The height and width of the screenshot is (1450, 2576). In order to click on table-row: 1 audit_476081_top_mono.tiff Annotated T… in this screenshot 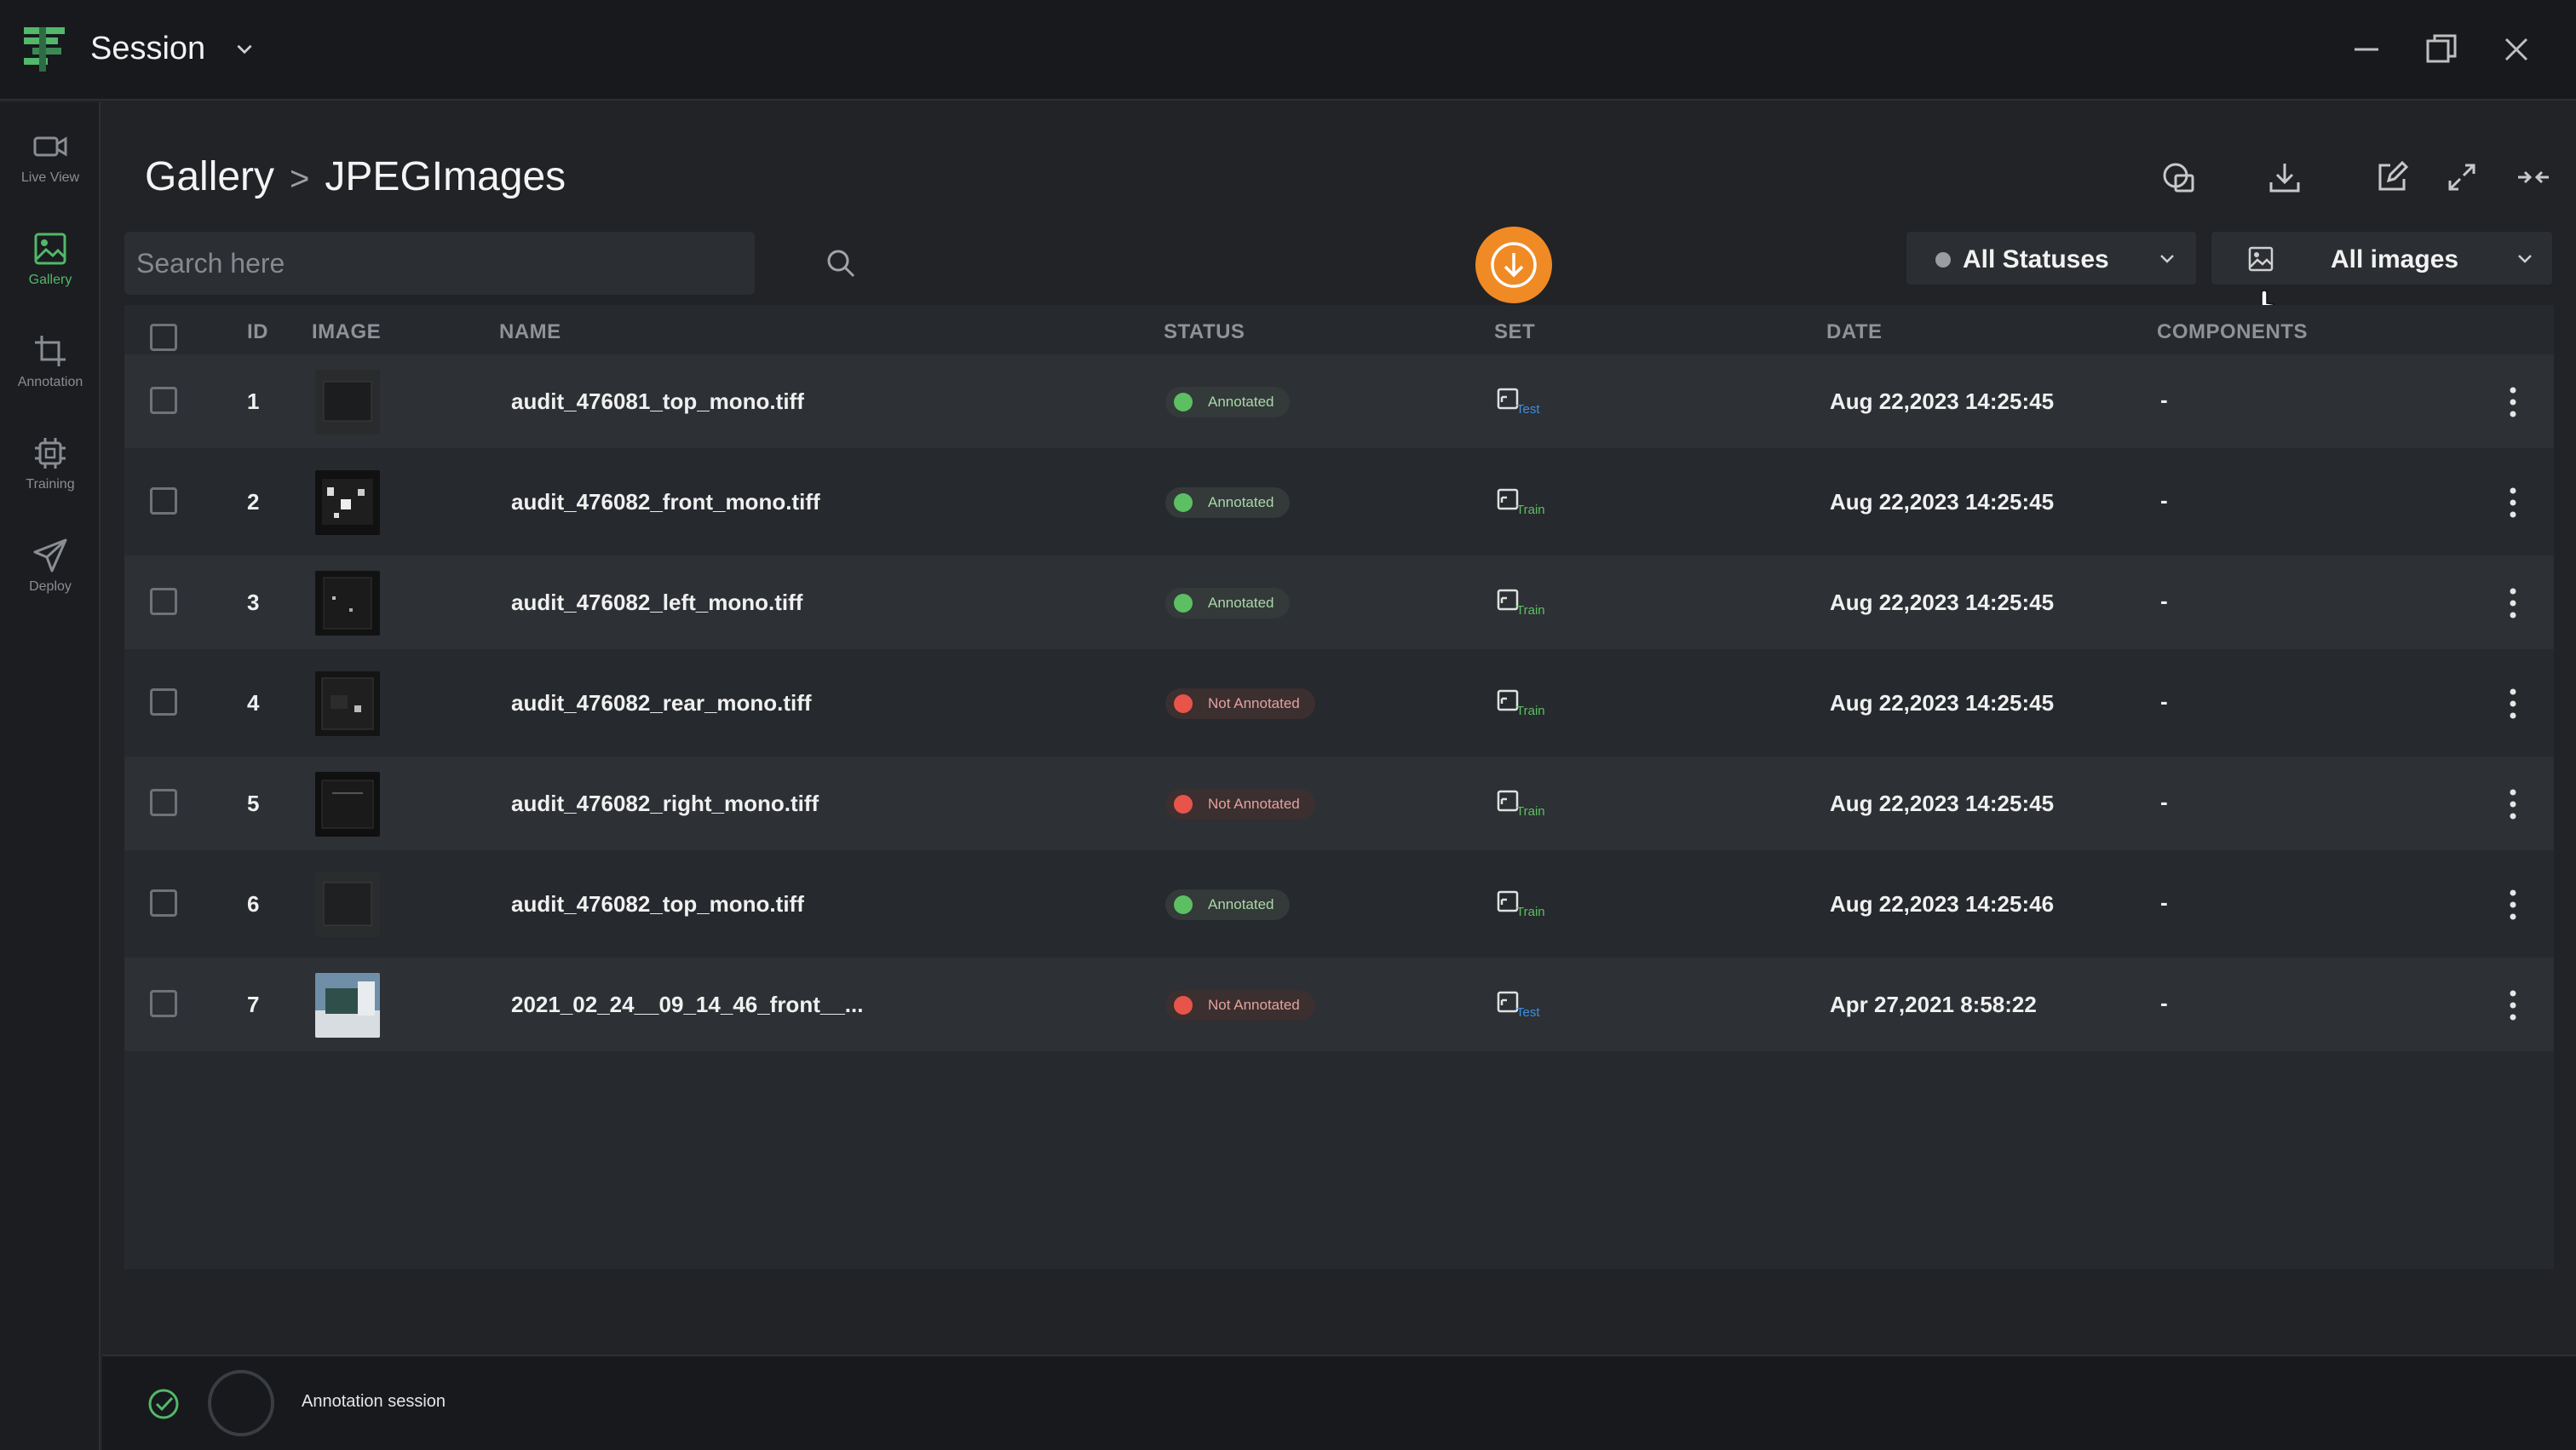, I will do `click(1339, 401)`.